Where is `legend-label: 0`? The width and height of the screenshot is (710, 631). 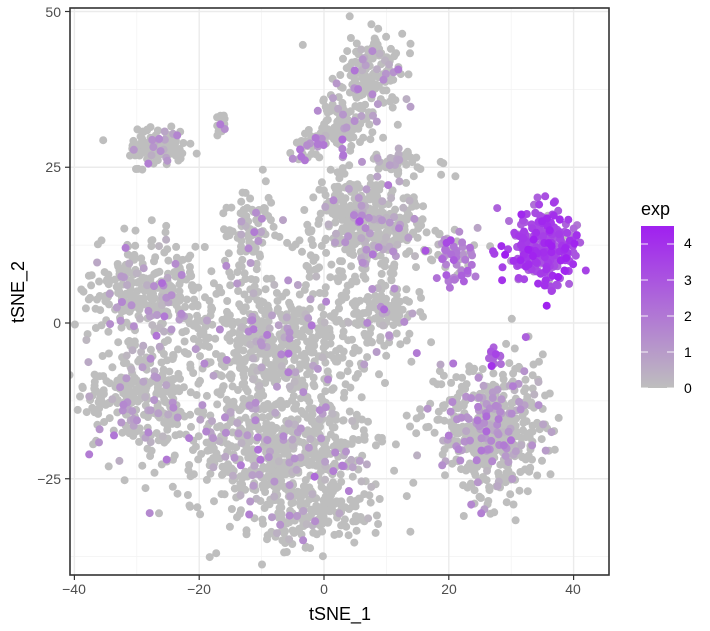
legend-label: 0 is located at coordinates (688, 388).